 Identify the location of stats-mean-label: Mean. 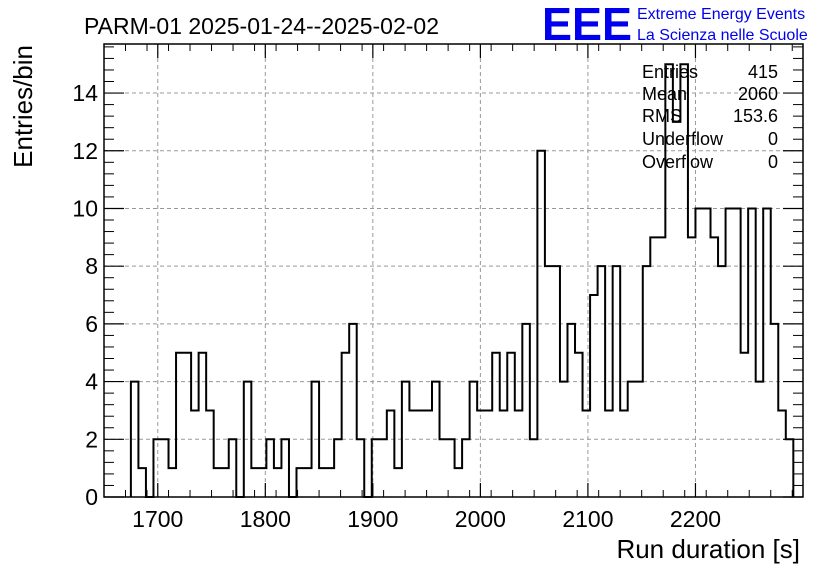
(664, 94).